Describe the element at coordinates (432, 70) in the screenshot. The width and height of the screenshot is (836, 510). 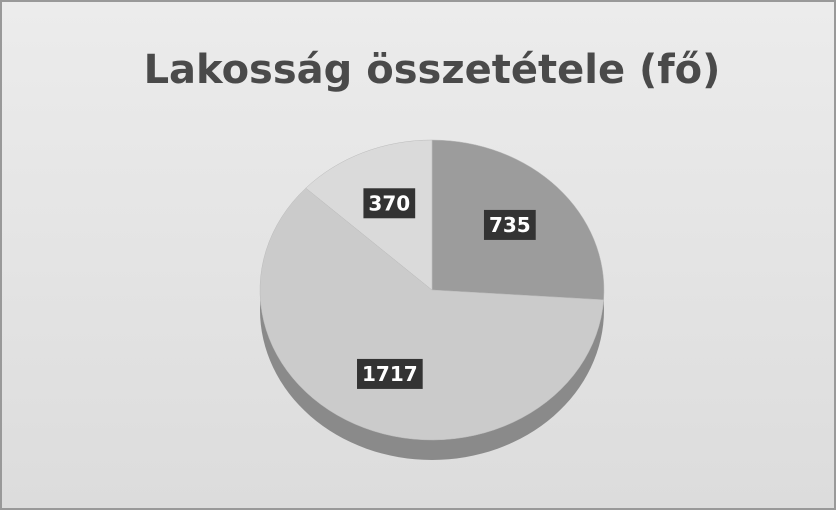
I see `chart-title: Lakosság összetétele (fő)` at that location.